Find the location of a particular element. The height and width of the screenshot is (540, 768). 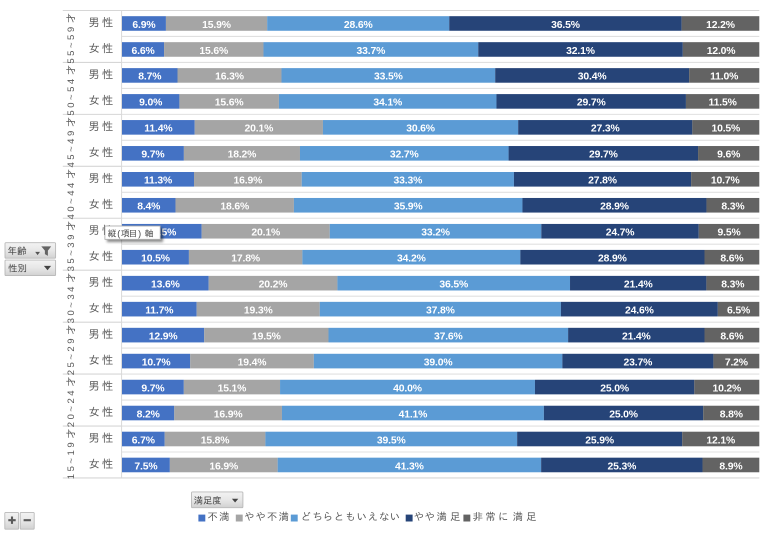

svg-text: 41.3% is located at coordinates (409, 466).